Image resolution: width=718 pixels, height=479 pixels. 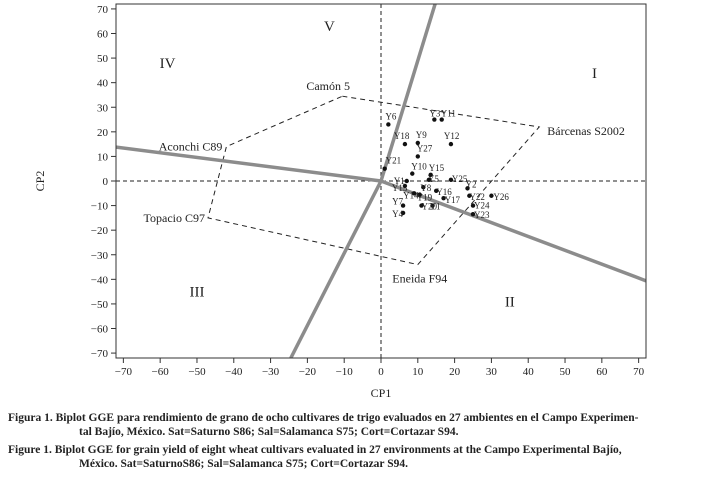 I want to click on x-tick-label: 10, so click(x=418, y=372).